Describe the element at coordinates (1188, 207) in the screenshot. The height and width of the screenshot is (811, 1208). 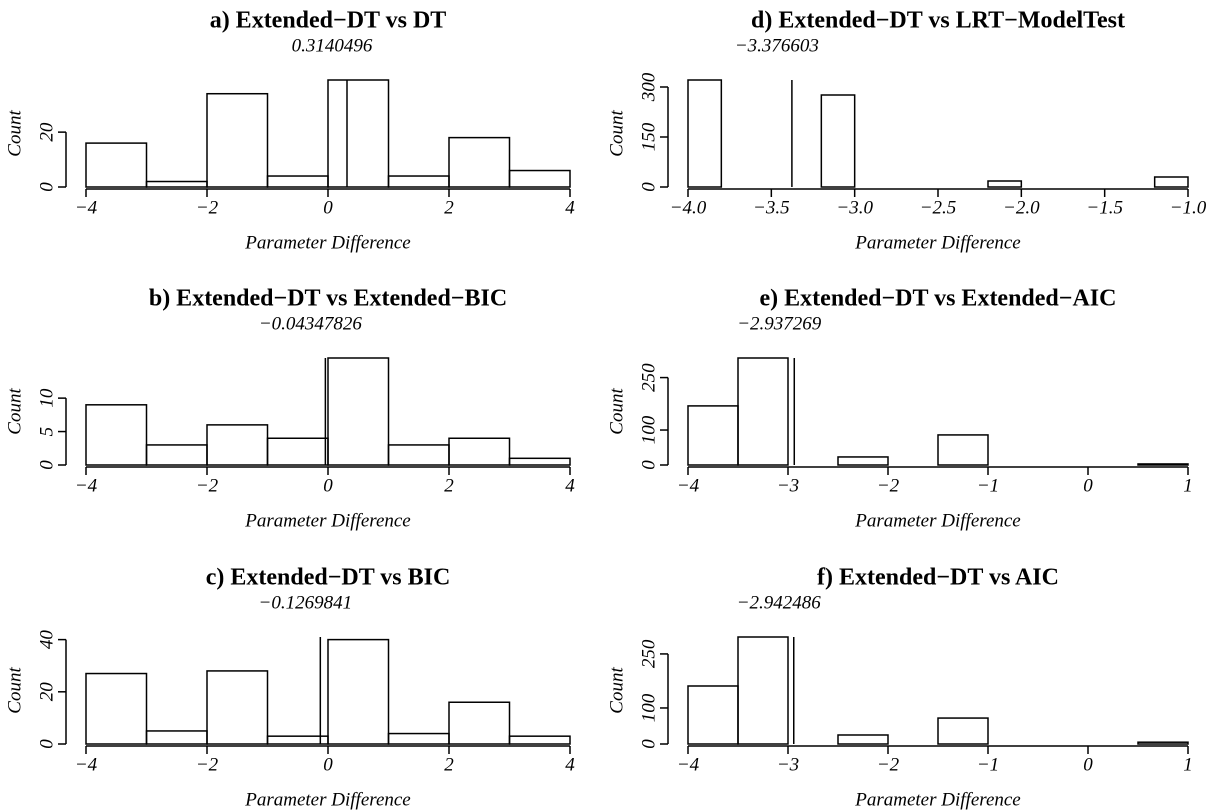
I see `x-tick-label: −1.0` at that location.